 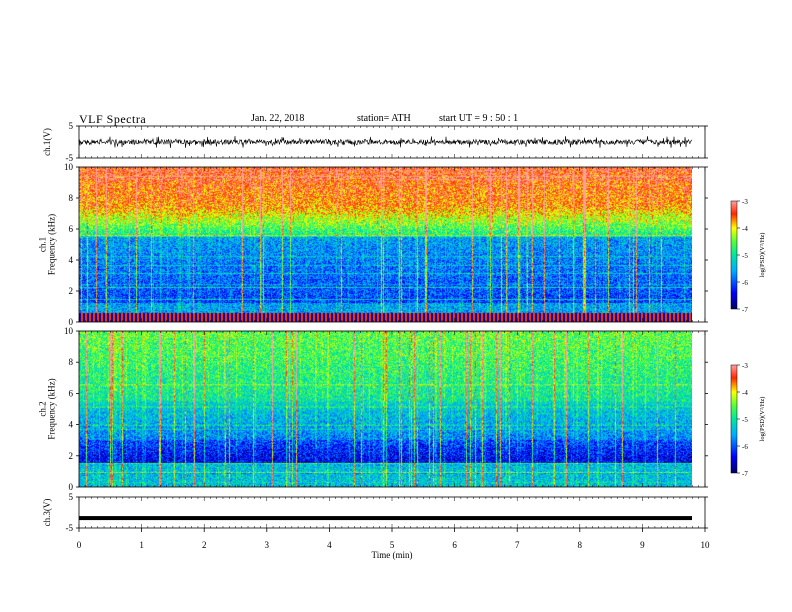 What do you see at coordinates (43, 408) in the screenshot?
I see `y-axis-label: ch.2` at bounding box center [43, 408].